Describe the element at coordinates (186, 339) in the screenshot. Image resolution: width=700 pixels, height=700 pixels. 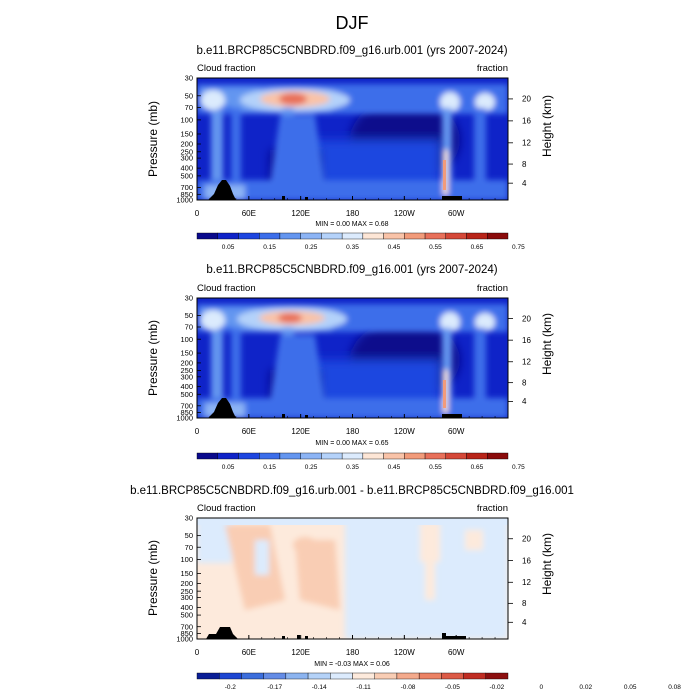
I see `panel-2-y-tick-label: 100` at that location.